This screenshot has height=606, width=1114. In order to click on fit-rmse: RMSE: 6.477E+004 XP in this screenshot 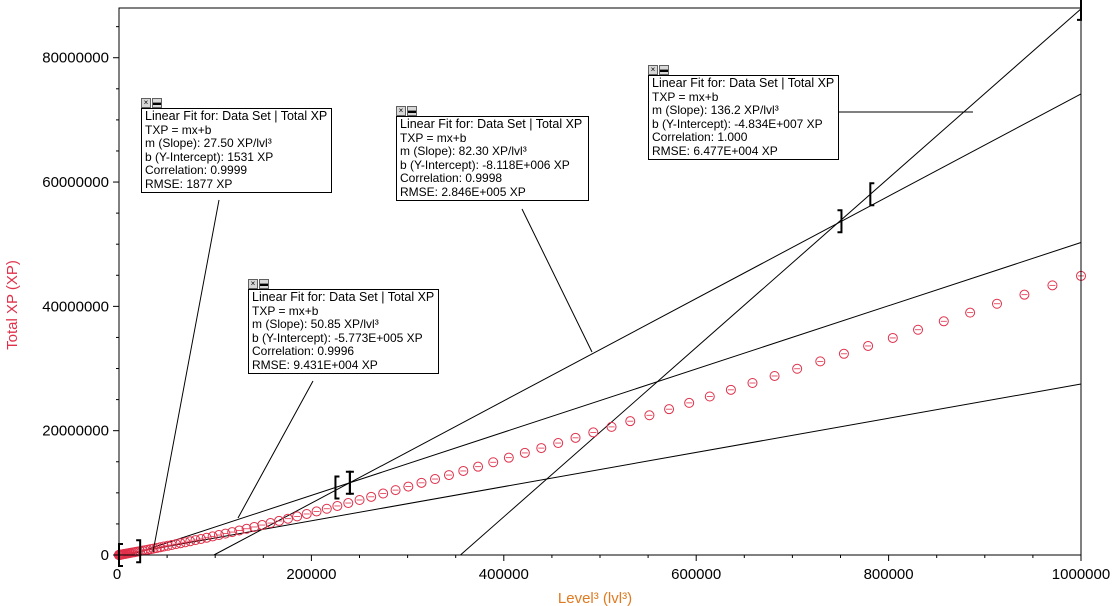, I will do `click(715, 150)`.